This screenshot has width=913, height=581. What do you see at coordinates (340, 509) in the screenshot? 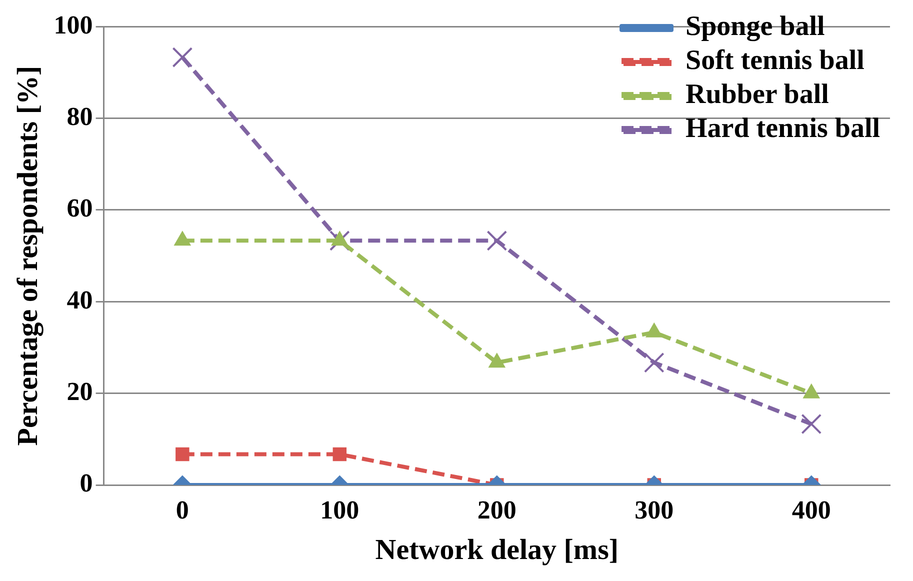
I see `x-tick-label: 100` at bounding box center [340, 509].